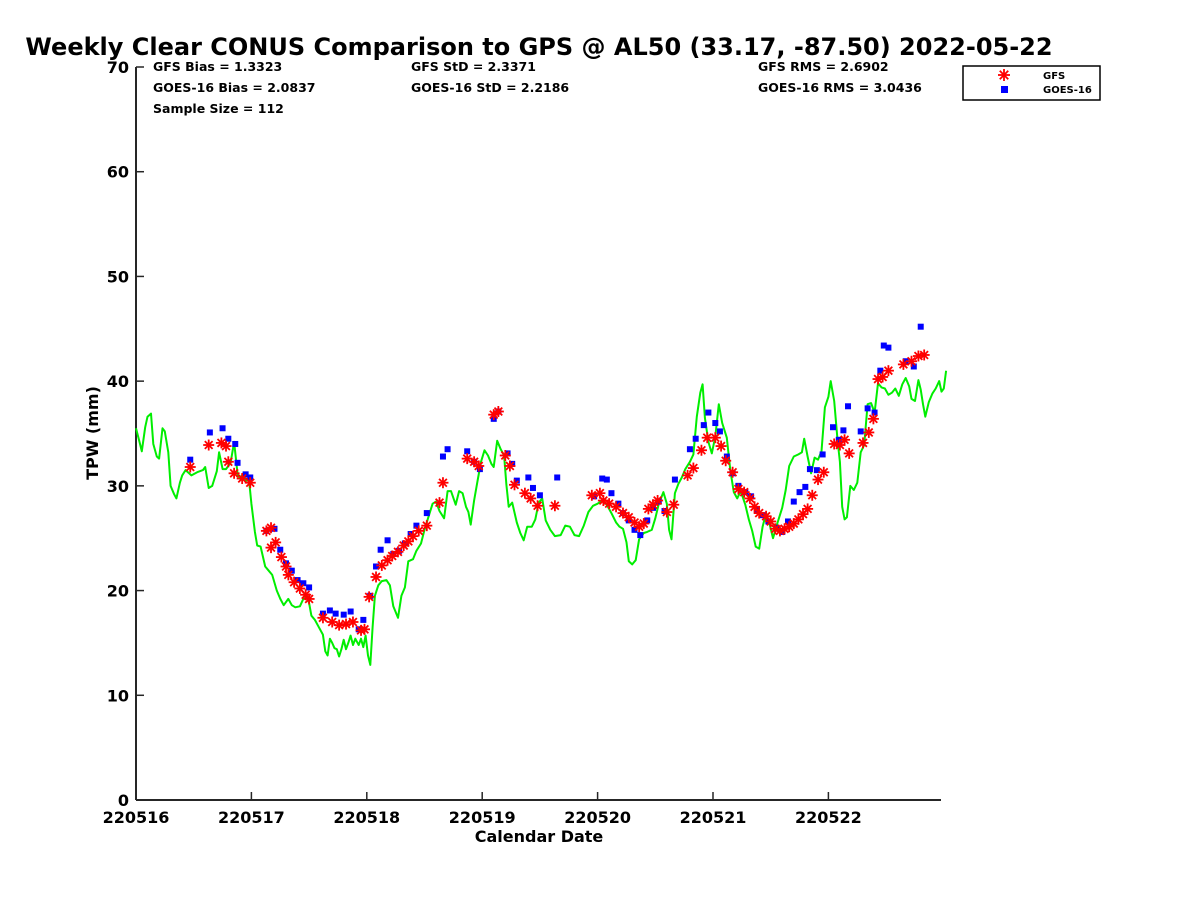 The height and width of the screenshot is (900, 1200). I want to click on y-axis-label: TPW (mm), so click(92, 433).